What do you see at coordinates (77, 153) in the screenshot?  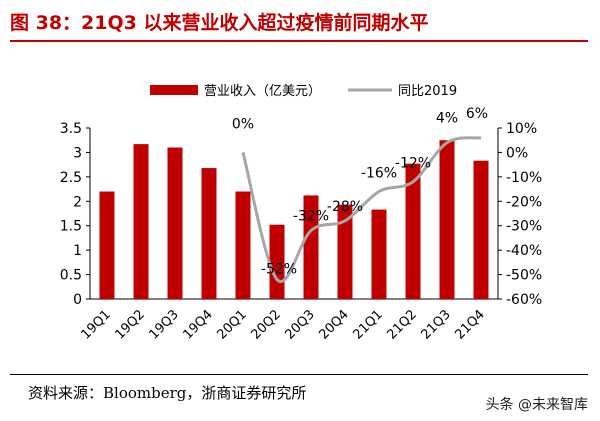 I see `y-left-tick-label: 3` at bounding box center [77, 153].